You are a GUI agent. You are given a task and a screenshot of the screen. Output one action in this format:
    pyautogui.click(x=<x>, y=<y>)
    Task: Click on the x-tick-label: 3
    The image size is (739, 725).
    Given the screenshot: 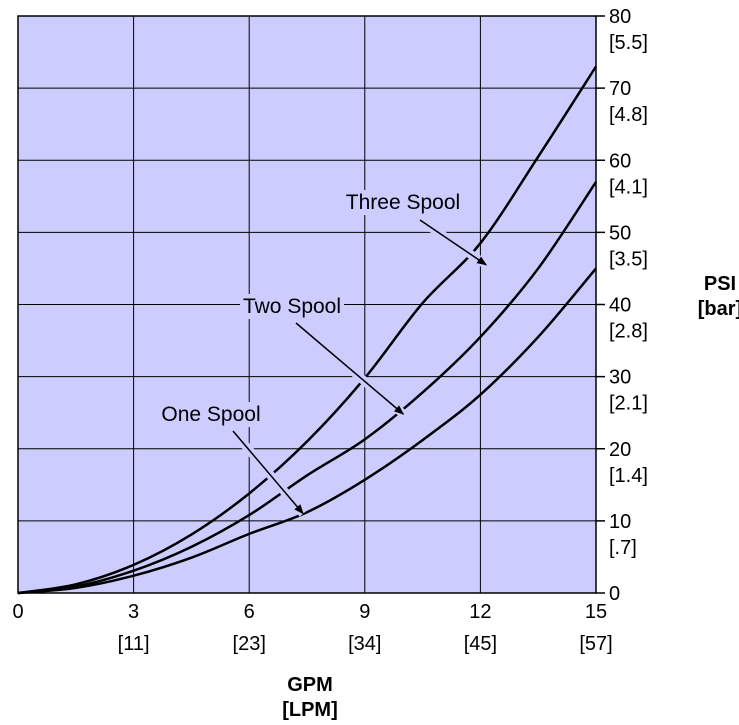 What is the action you would take?
    pyautogui.click(x=133, y=612)
    